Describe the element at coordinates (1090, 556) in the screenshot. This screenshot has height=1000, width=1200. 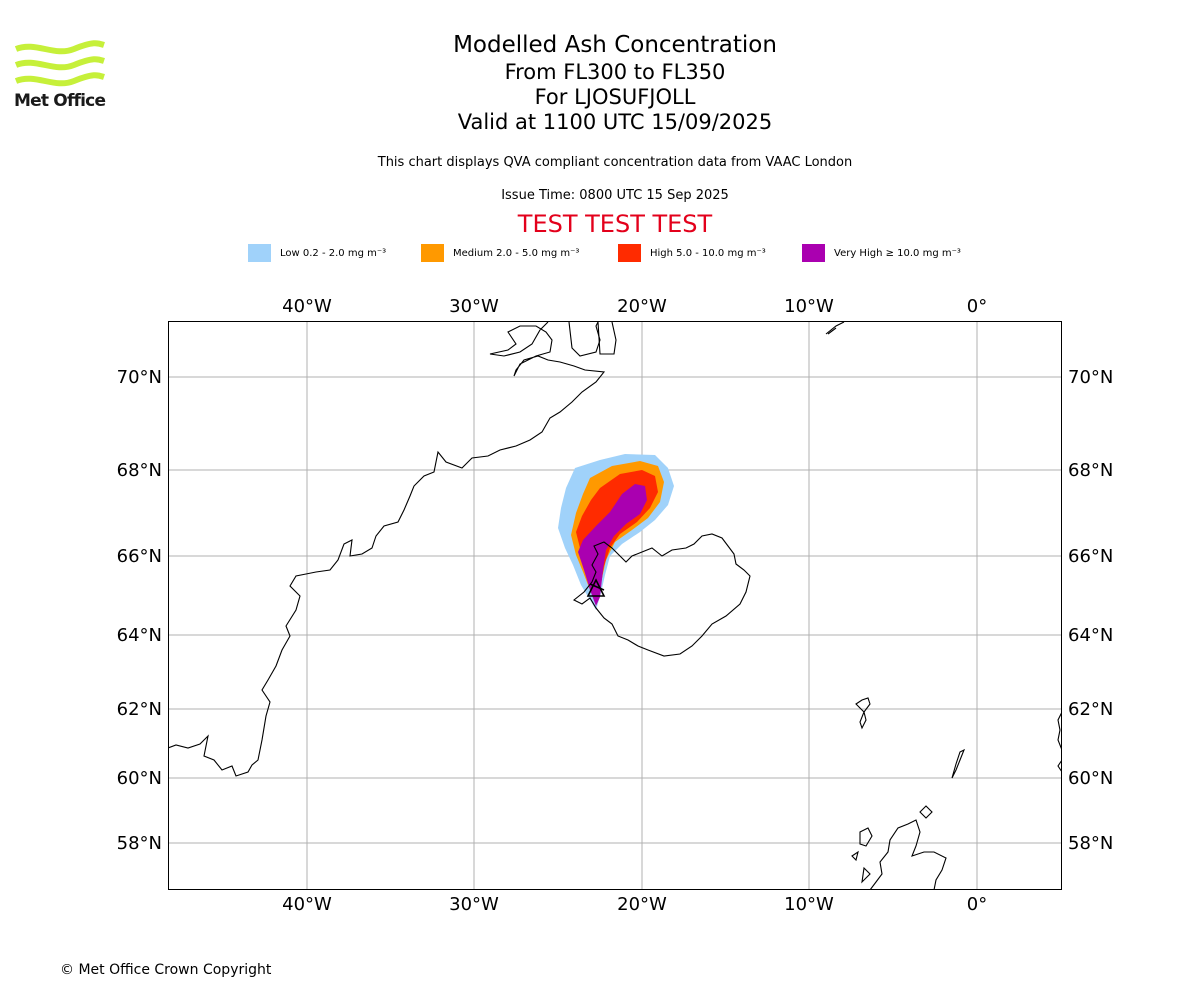
I see `tick-right-lat: 66°N` at that location.